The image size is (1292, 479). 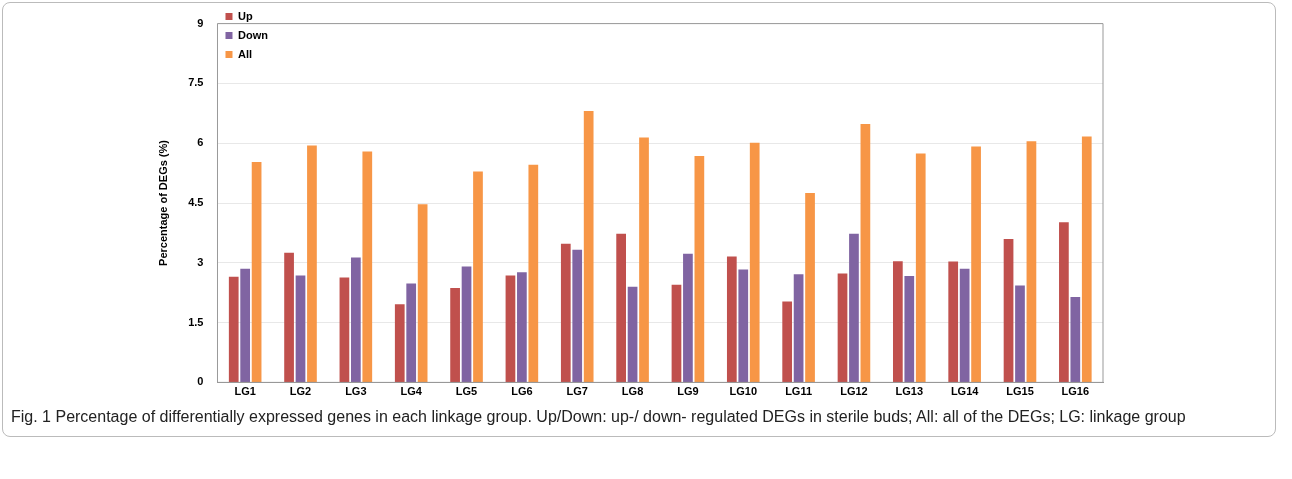 What do you see at coordinates (196, 202) in the screenshot?
I see `y-tick-label: 4.5` at bounding box center [196, 202].